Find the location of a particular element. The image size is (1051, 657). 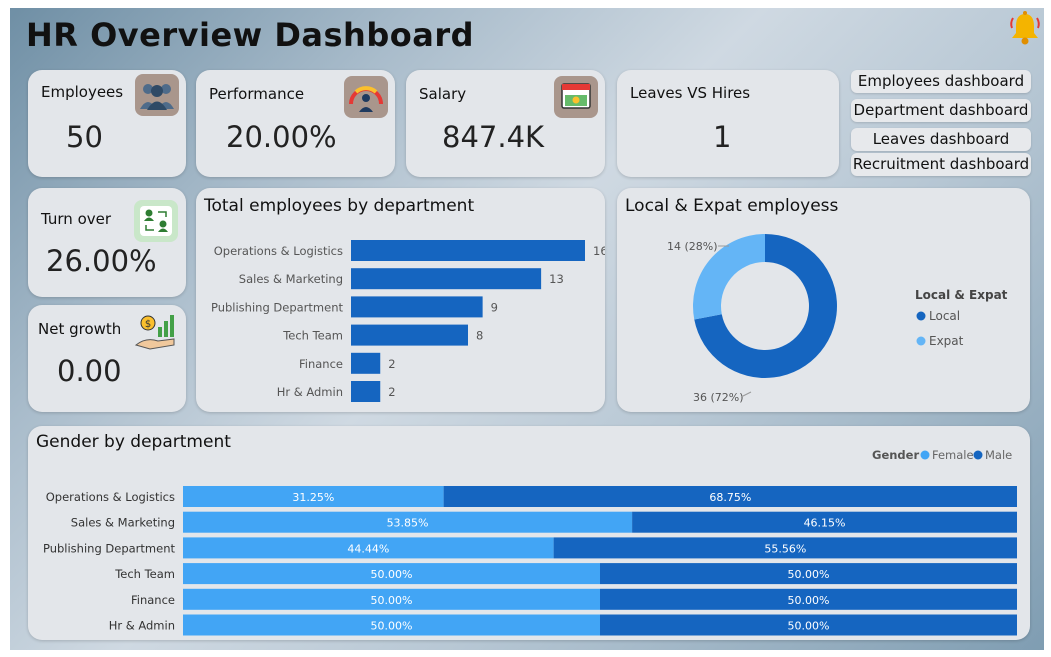

data-label: 68.75% is located at coordinates (730, 497).